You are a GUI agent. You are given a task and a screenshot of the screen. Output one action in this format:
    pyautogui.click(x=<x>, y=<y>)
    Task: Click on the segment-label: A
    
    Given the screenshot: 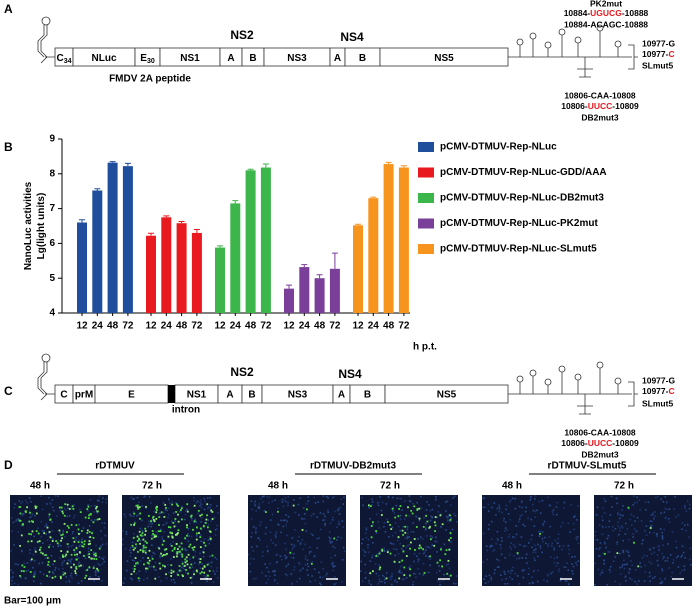 What is the action you would take?
    pyautogui.click(x=230, y=58)
    